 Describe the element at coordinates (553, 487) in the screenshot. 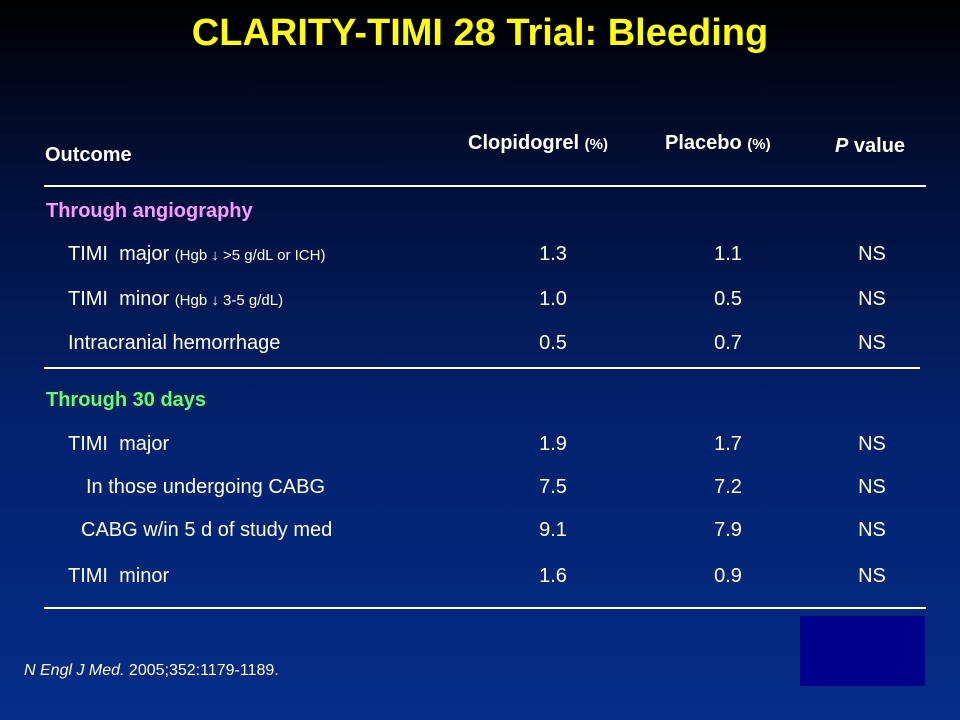

I see `cell-clopidogrel: 7.5` at that location.